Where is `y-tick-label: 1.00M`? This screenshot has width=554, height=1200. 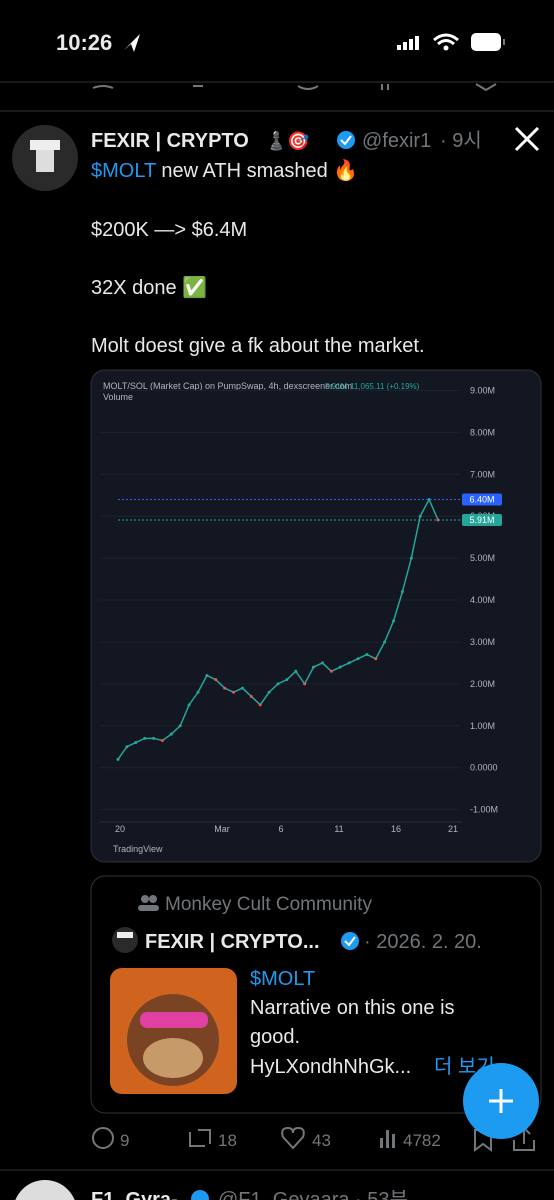
y-tick-label: 1.00M is located at coordinates (482, 726).